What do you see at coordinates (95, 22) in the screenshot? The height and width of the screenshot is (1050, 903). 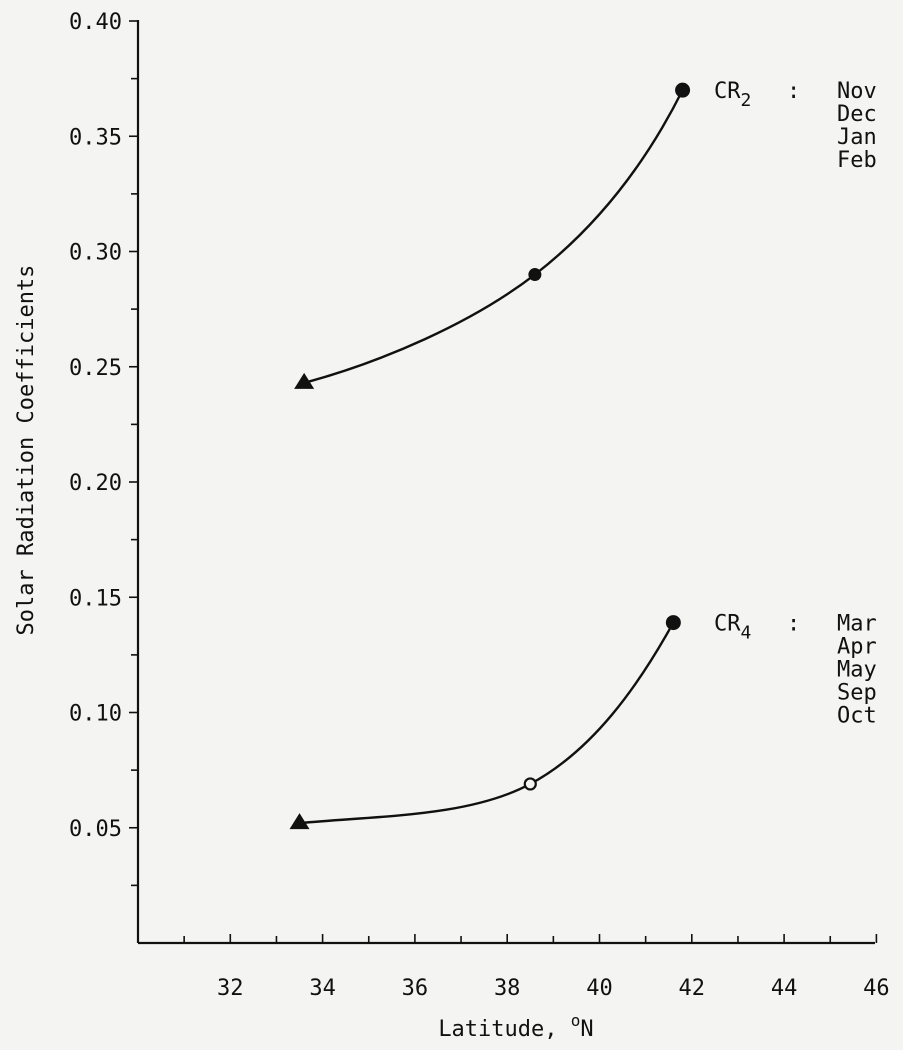 I see `y-tick-label: 0.40` at bounding box center [95, 22].